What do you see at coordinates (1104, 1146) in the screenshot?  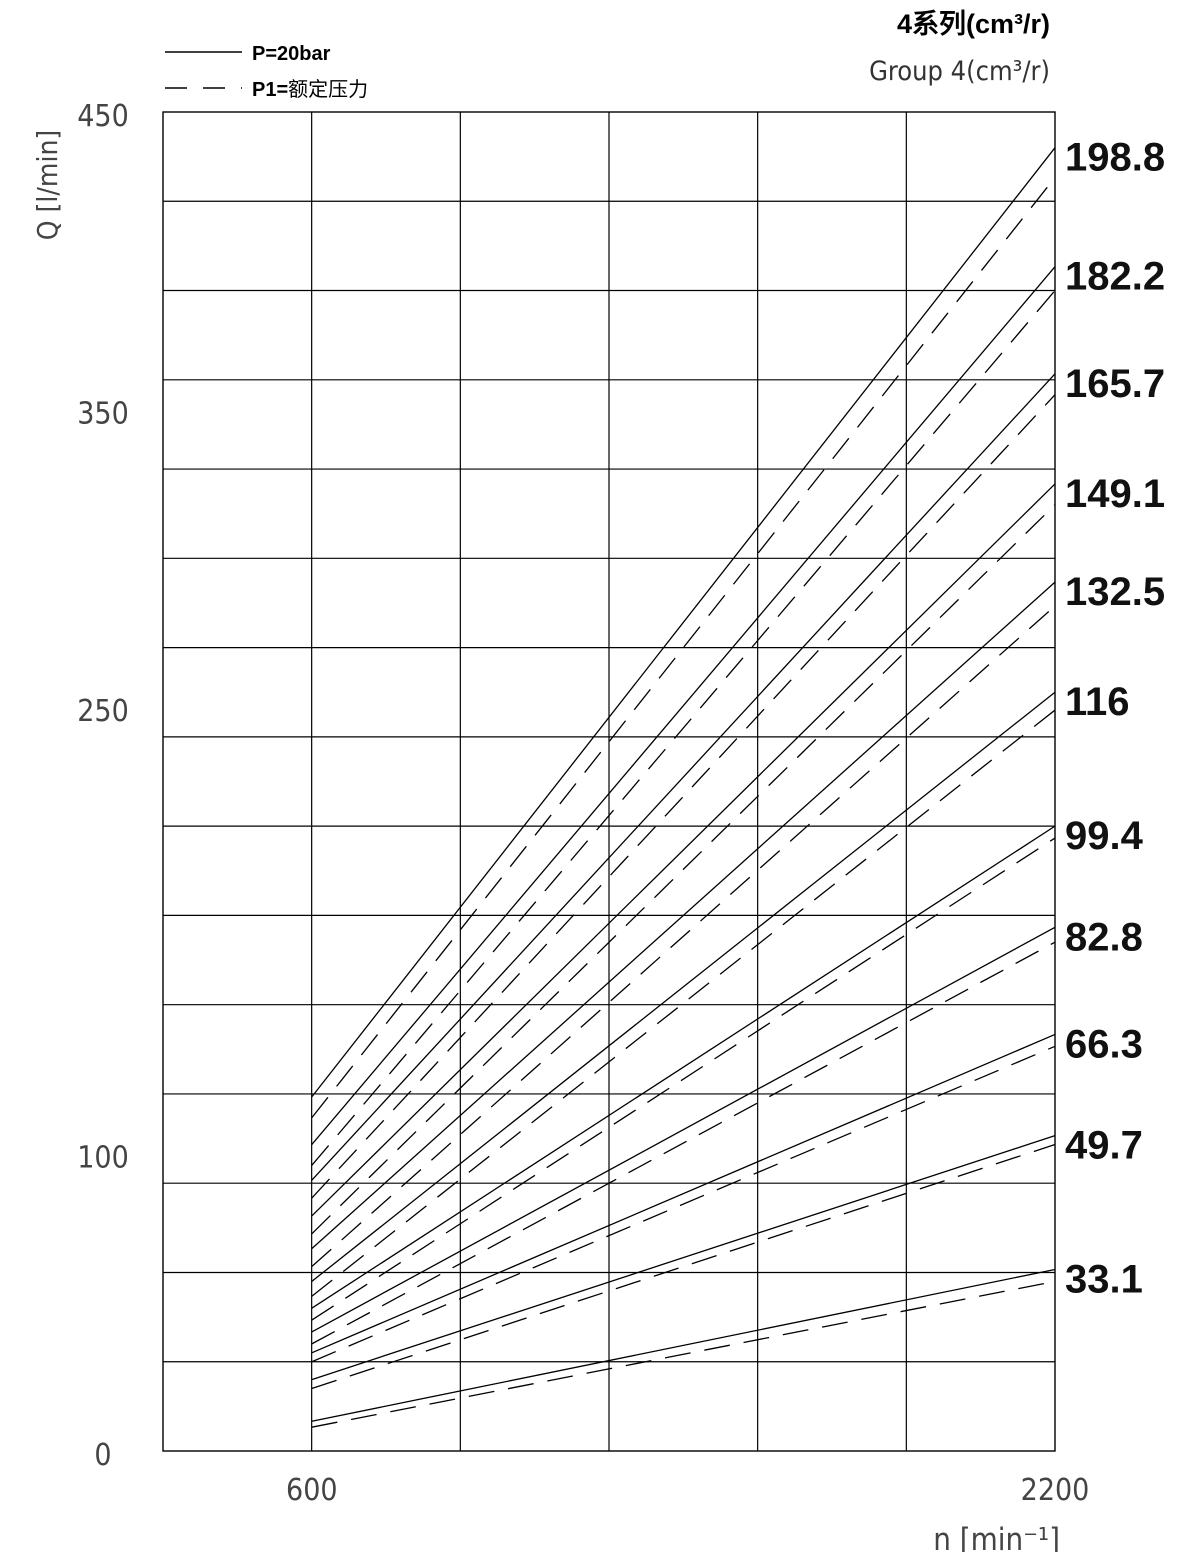 I see `series-label: 49.7` at bounding box center [1104, 1146].